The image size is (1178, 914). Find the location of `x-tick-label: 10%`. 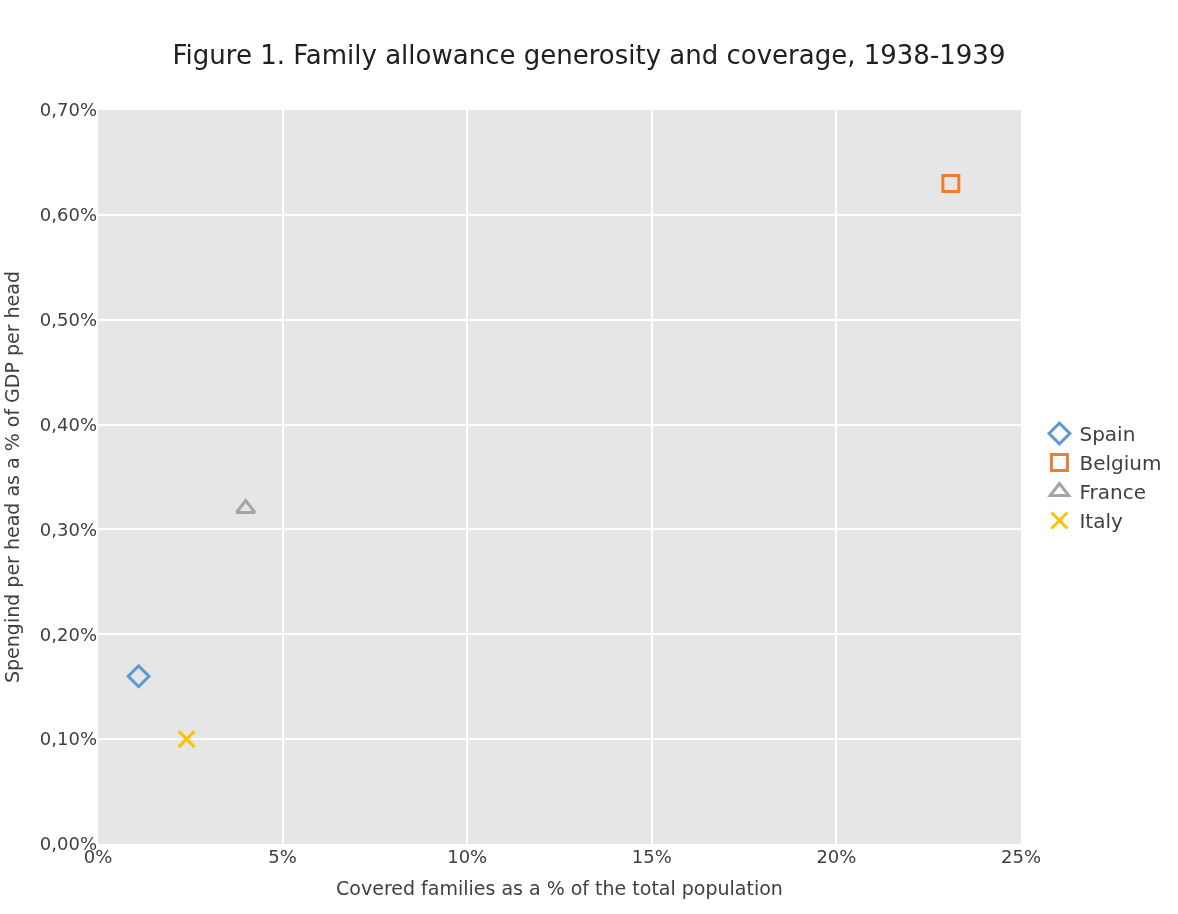

x-tick-label: 10% is located at coordinates (467, 856).